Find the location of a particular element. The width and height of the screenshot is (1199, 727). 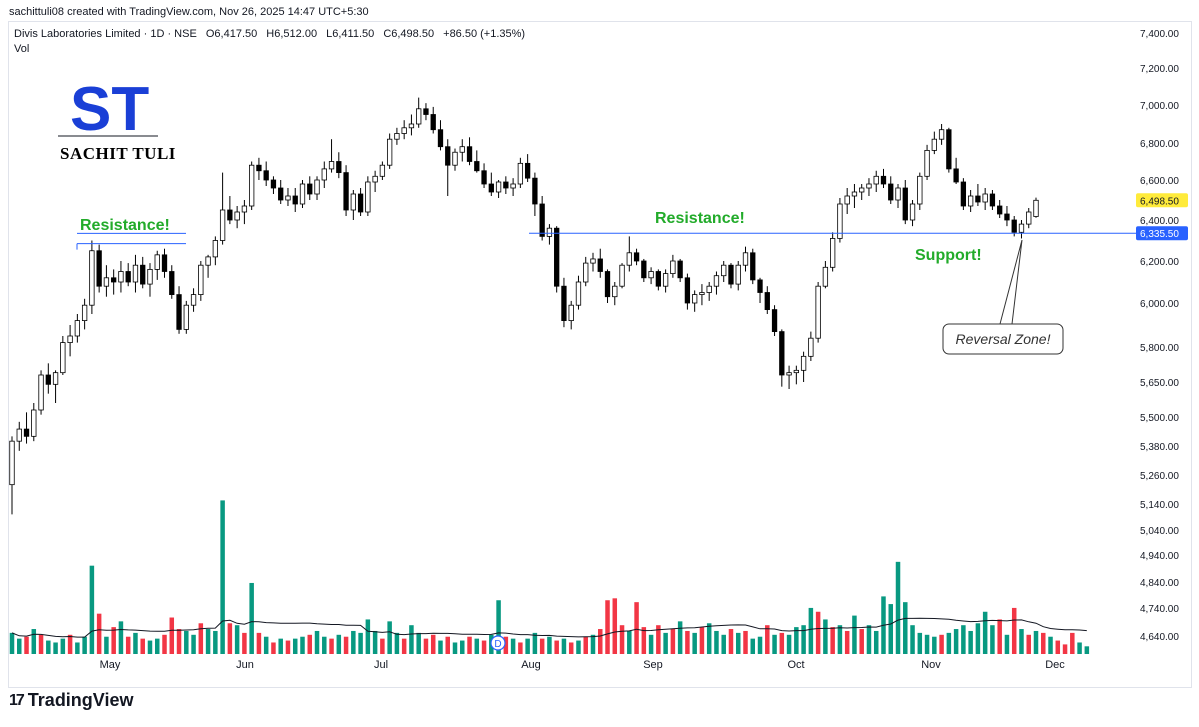

current-price-label: 6,498.50 is located at coordinates (1159, 201).